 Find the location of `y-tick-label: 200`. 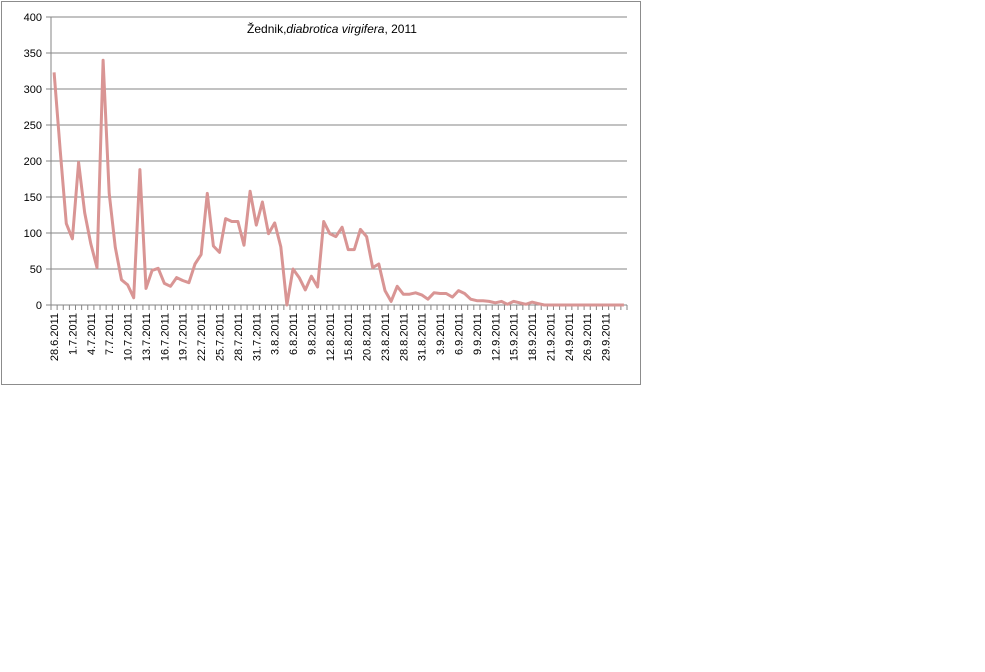

y-tick-label: 200 is located at coordinates (33, 162).